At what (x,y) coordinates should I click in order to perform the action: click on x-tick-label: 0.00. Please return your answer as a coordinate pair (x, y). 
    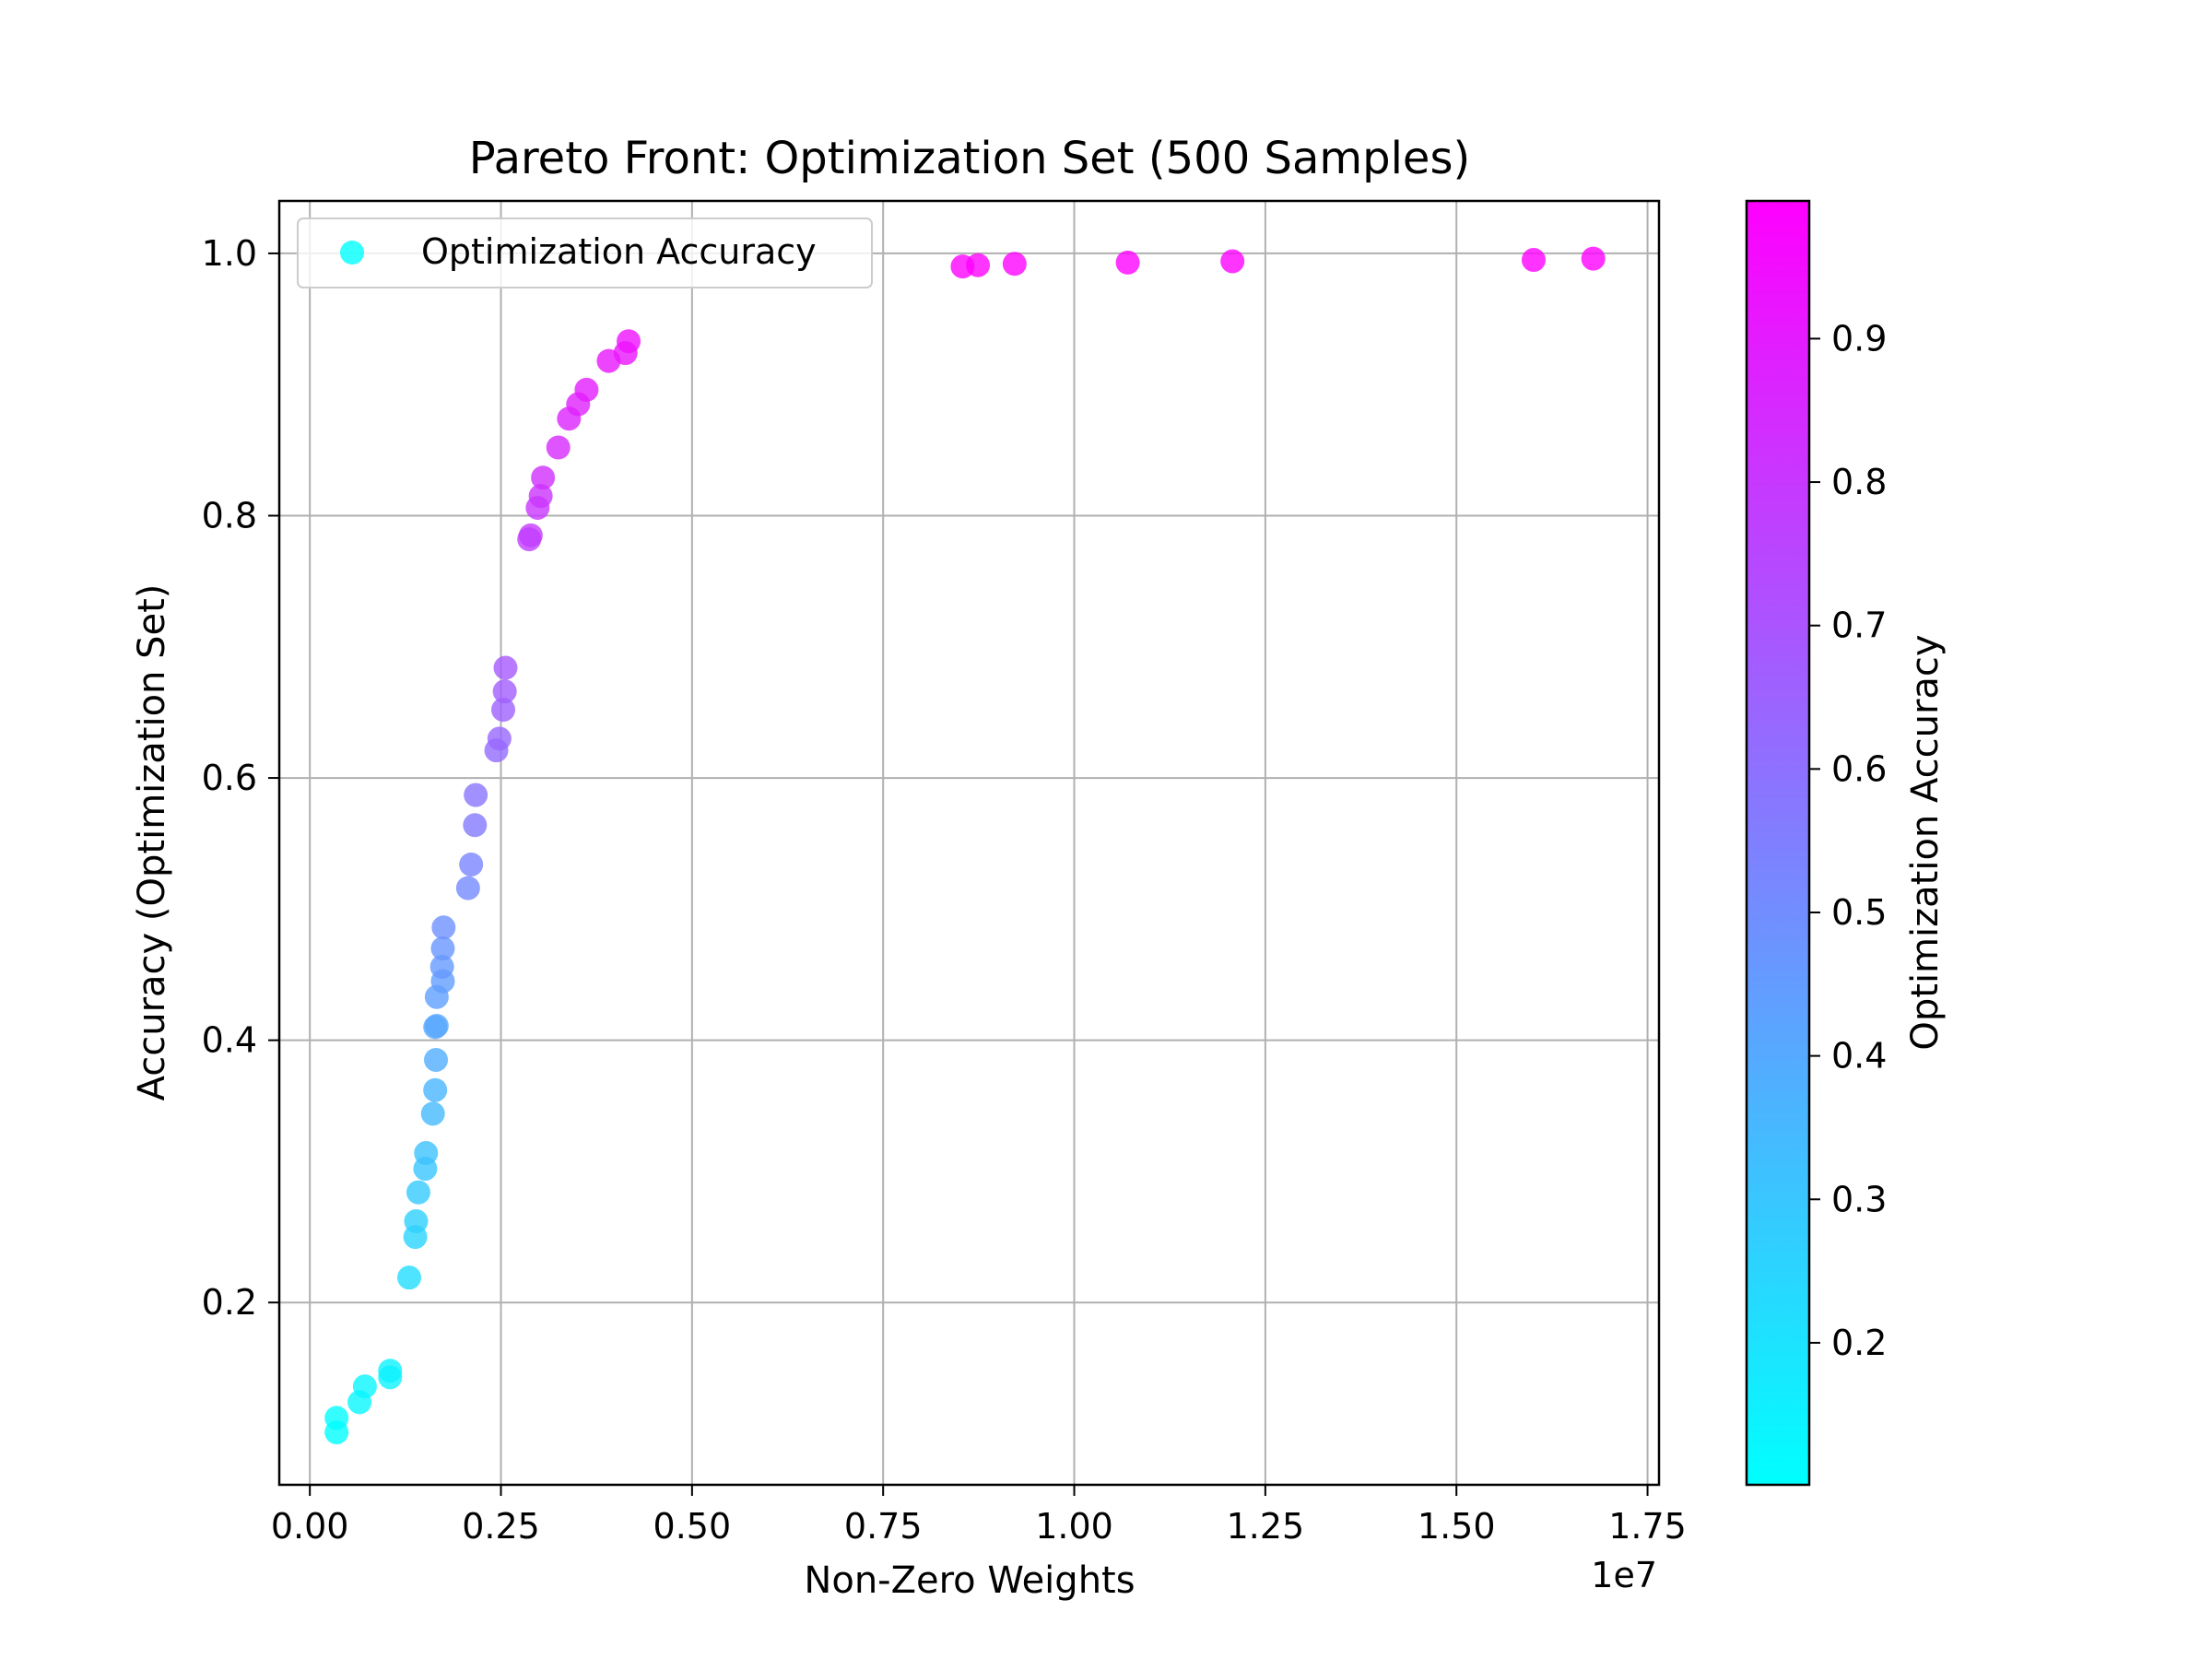
    Looking at the image, I should click on (310, 1526).